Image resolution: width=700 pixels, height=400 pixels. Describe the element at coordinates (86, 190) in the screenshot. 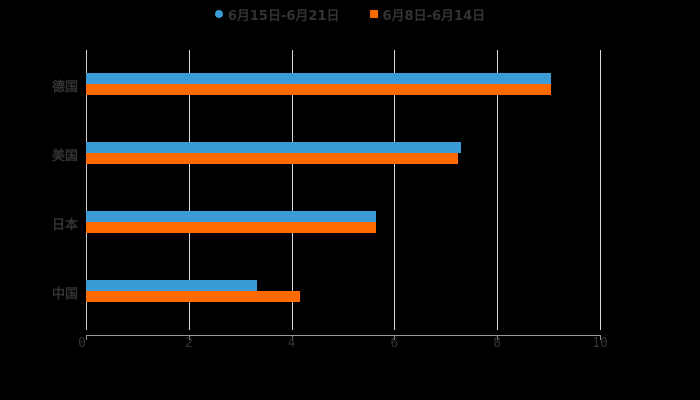

I see `y-axis-line` at that location.